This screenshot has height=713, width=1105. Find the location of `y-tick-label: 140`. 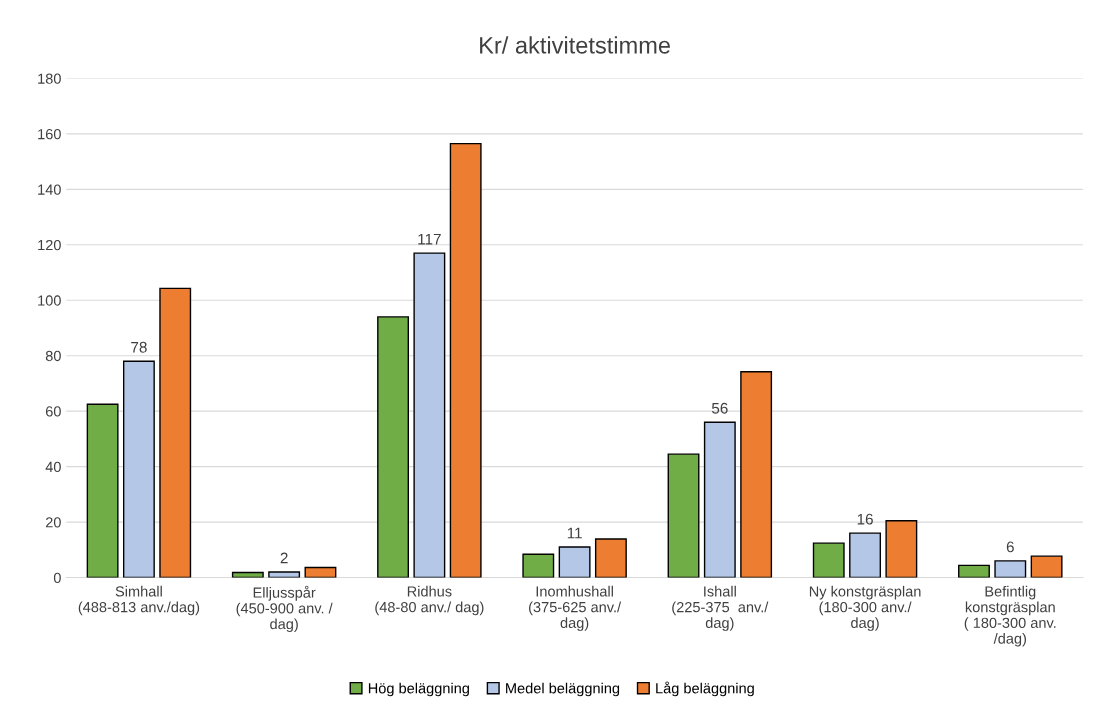

y-tick-label: 140 is located at coordinates (49, 189).